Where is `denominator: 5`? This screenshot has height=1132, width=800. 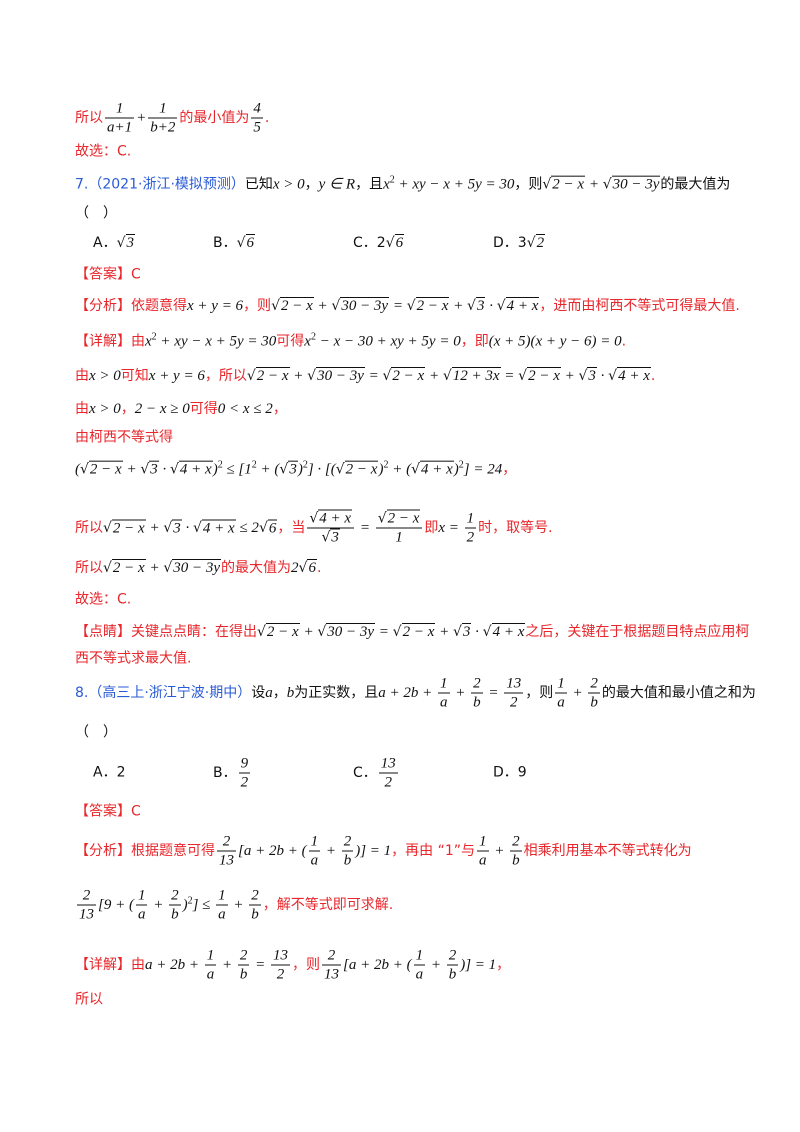
denominator: 5 is located at coordinates (257, 128).